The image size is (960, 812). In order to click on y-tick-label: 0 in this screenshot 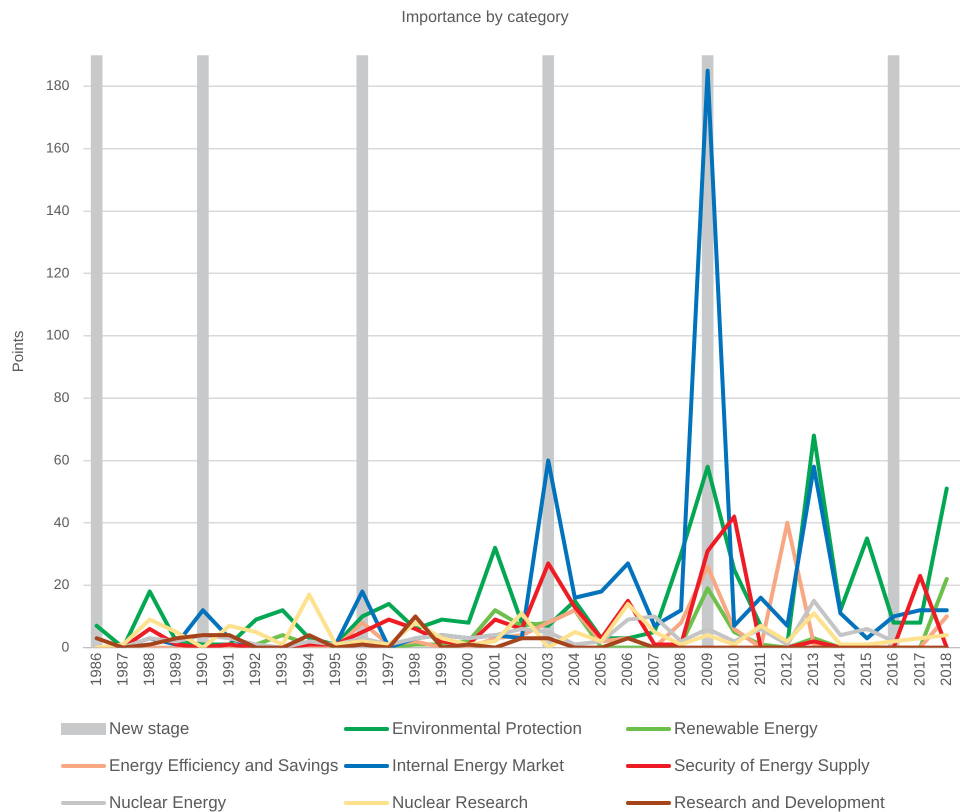, I will do `click(66, 646)`.